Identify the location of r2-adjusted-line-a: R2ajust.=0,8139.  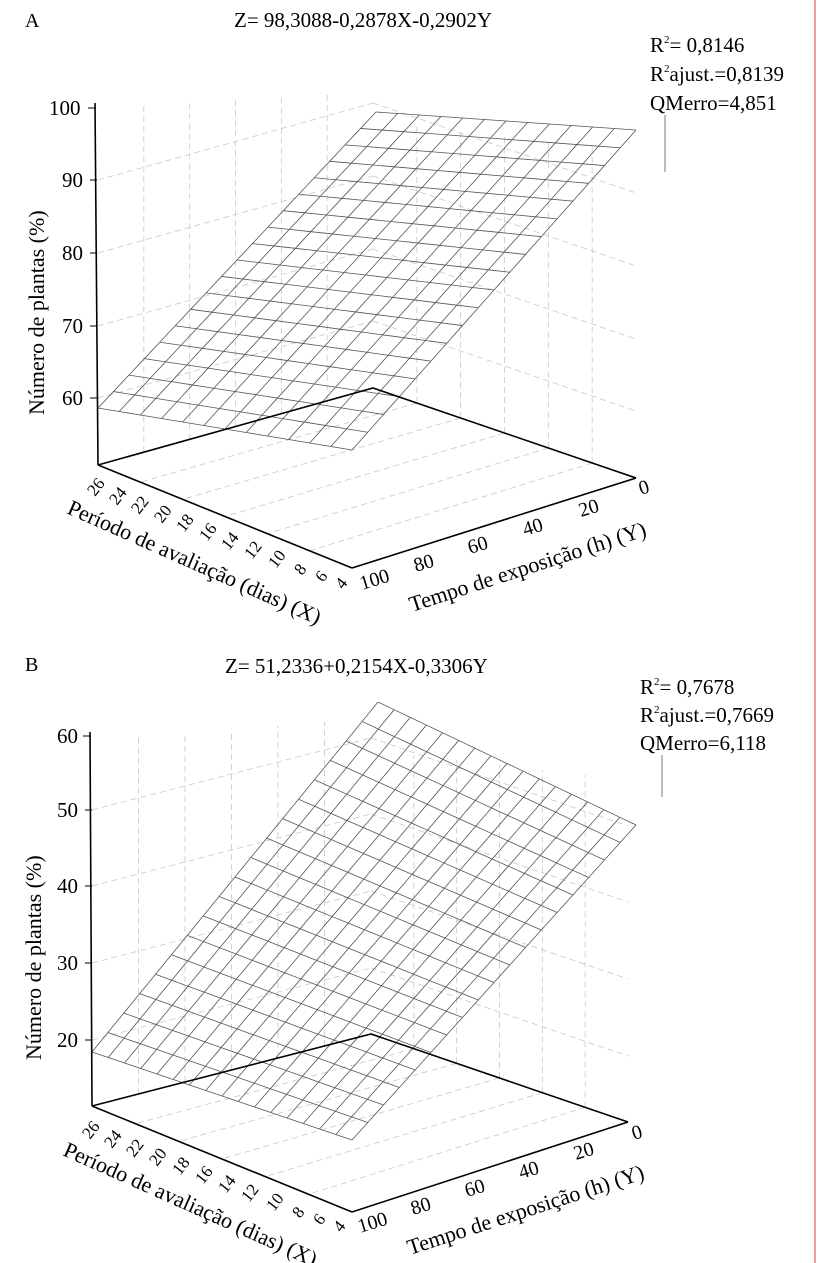
(717, 74).